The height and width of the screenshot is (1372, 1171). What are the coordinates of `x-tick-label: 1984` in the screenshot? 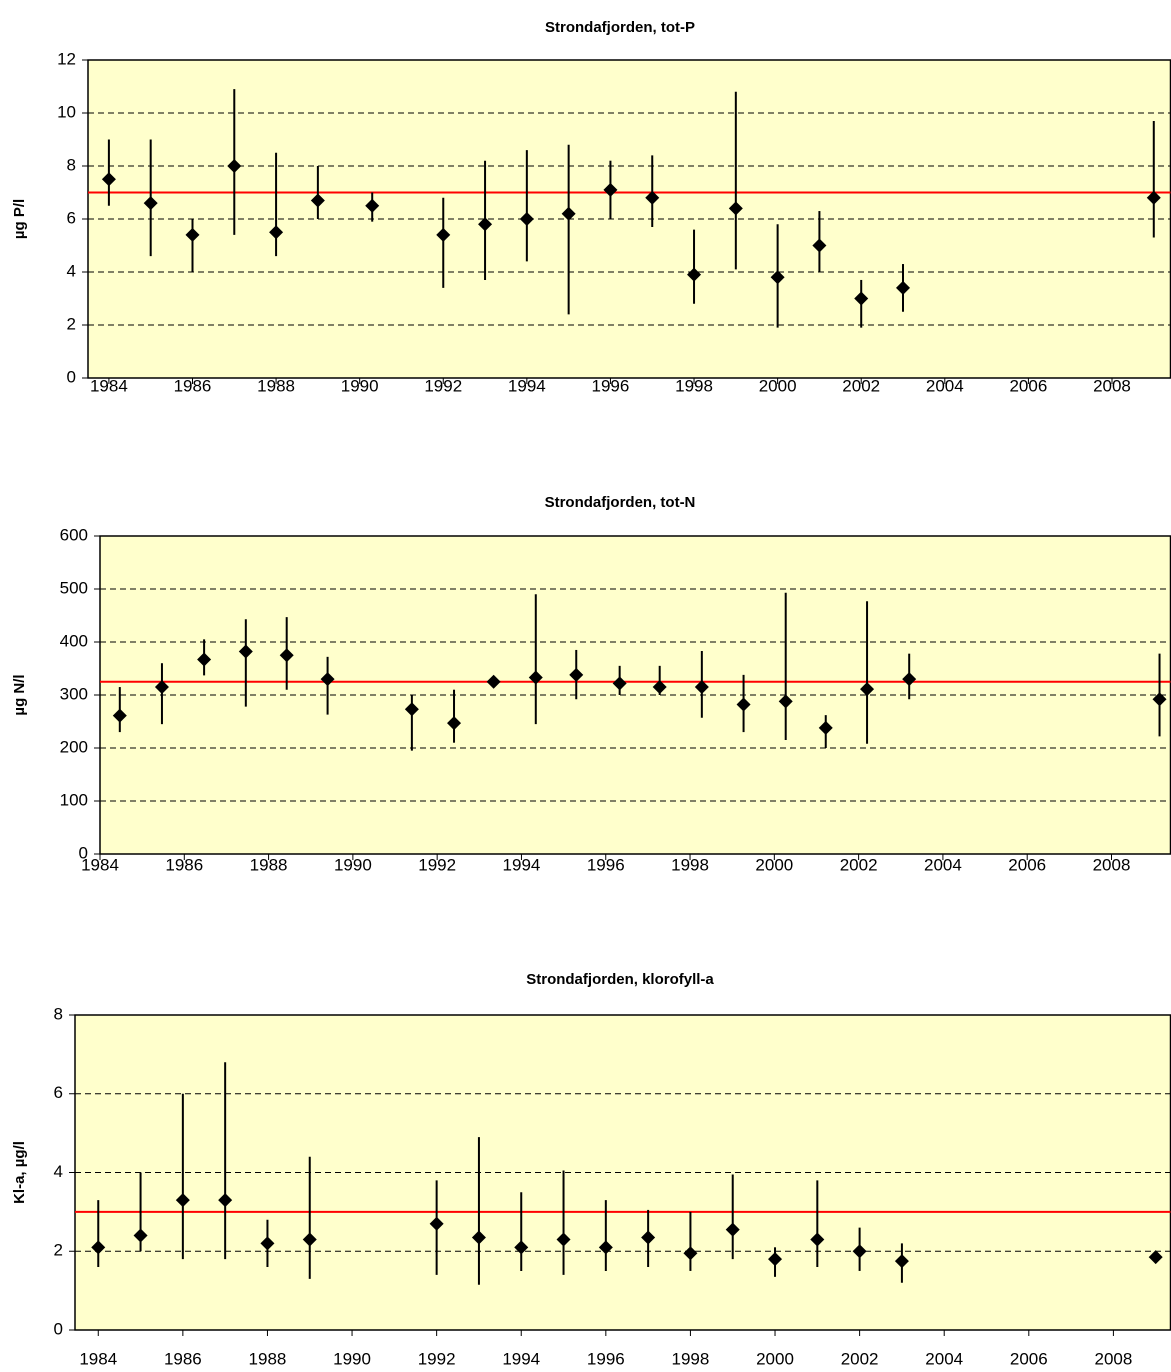 It's located at (109, 385).